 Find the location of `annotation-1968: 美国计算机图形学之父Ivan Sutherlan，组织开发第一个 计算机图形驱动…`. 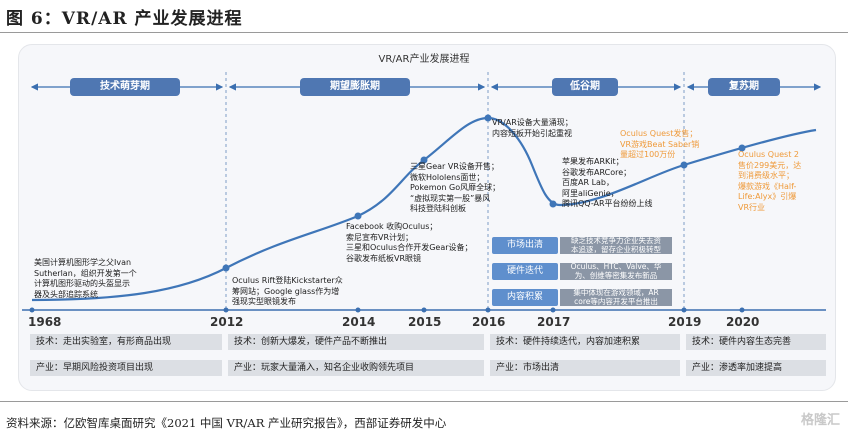

annotation-1968: 美国计算机图形学之父Ivan Sutherlan，组织开发第一个 计算机图形驱动… is located at coordinates (85, 278).